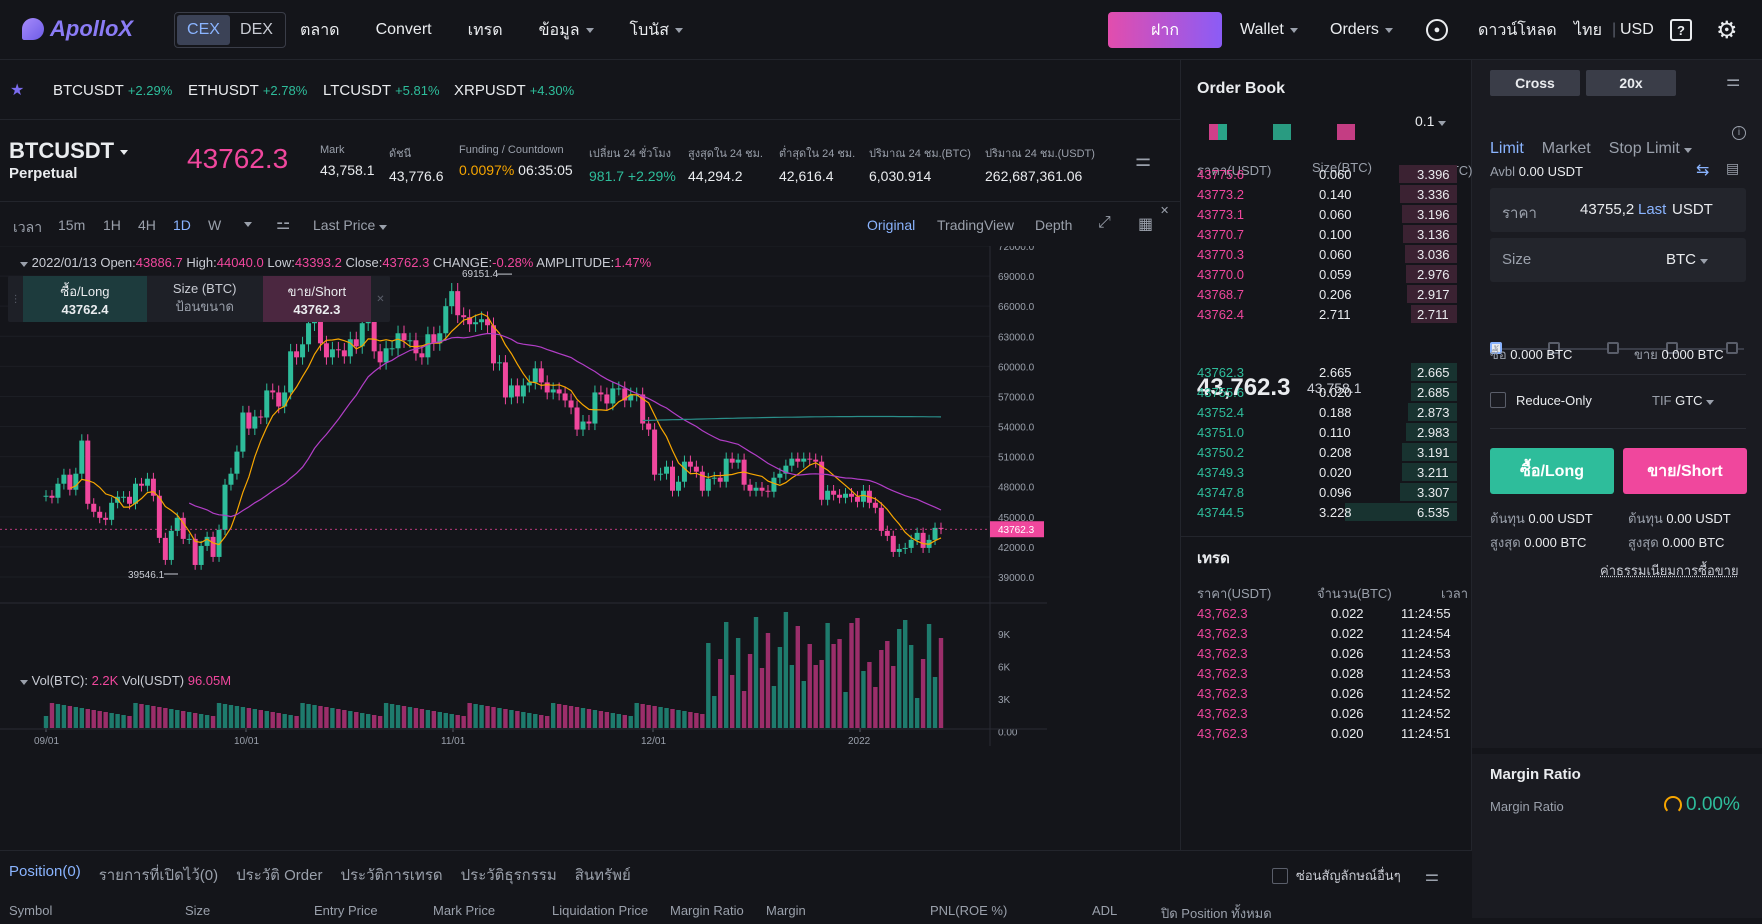 Image resolution: width=1762 pixels, height=924 pixels. Describe the element at coordinates (891, 225) in the screenshot. I see `view-original: Original` at that location.